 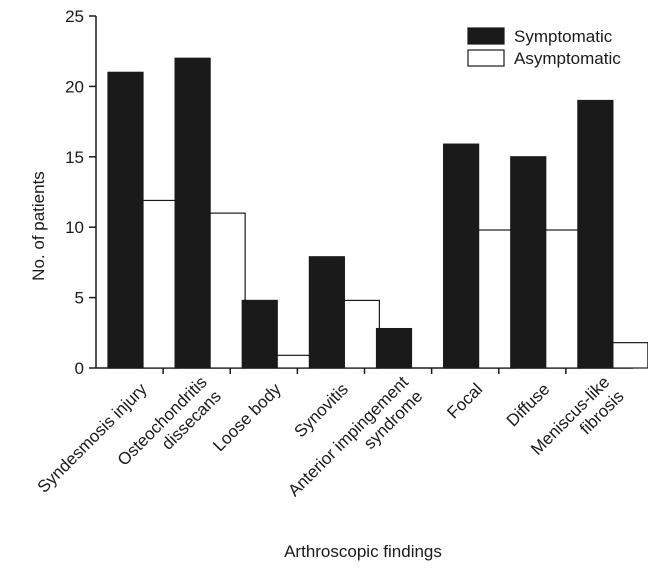 I want to click on category-label-line: Diffuse, so click(x=528, y=405).